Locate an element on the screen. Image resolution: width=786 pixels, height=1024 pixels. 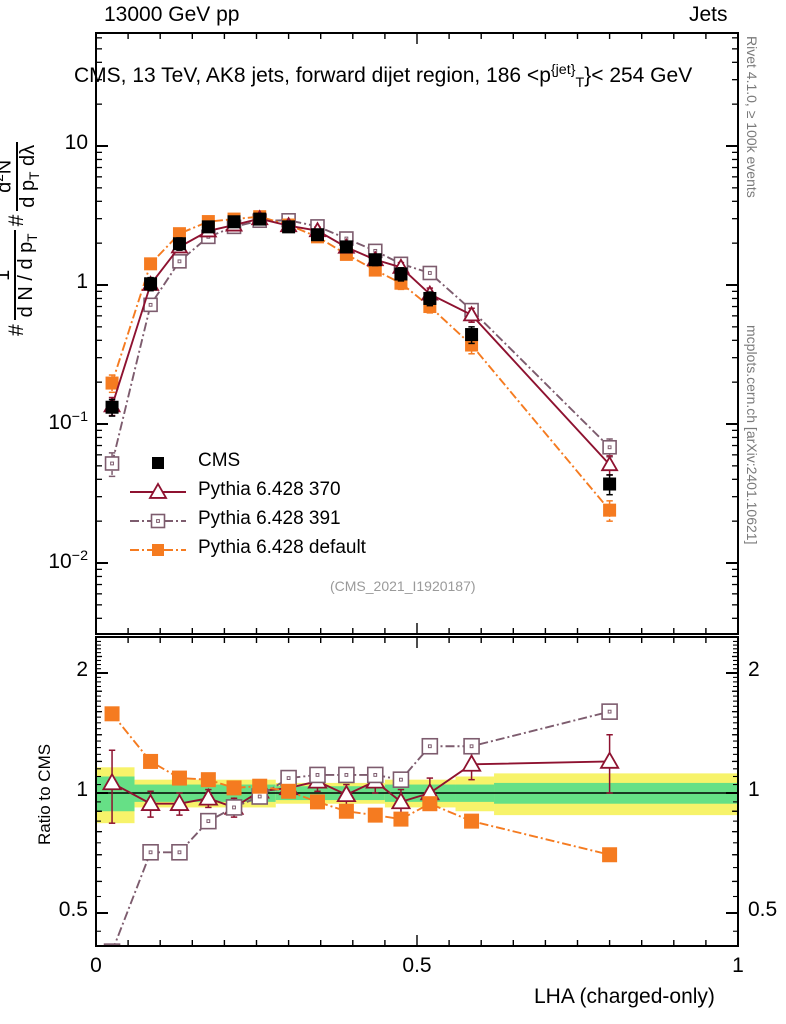
y-tick-label-3: 10⁻² is located at coordinates (68, 560).